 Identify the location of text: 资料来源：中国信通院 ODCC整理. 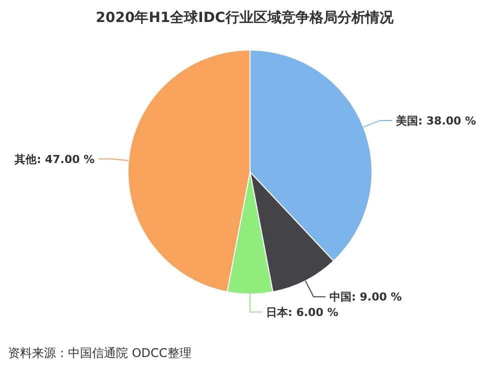
(100, 353).